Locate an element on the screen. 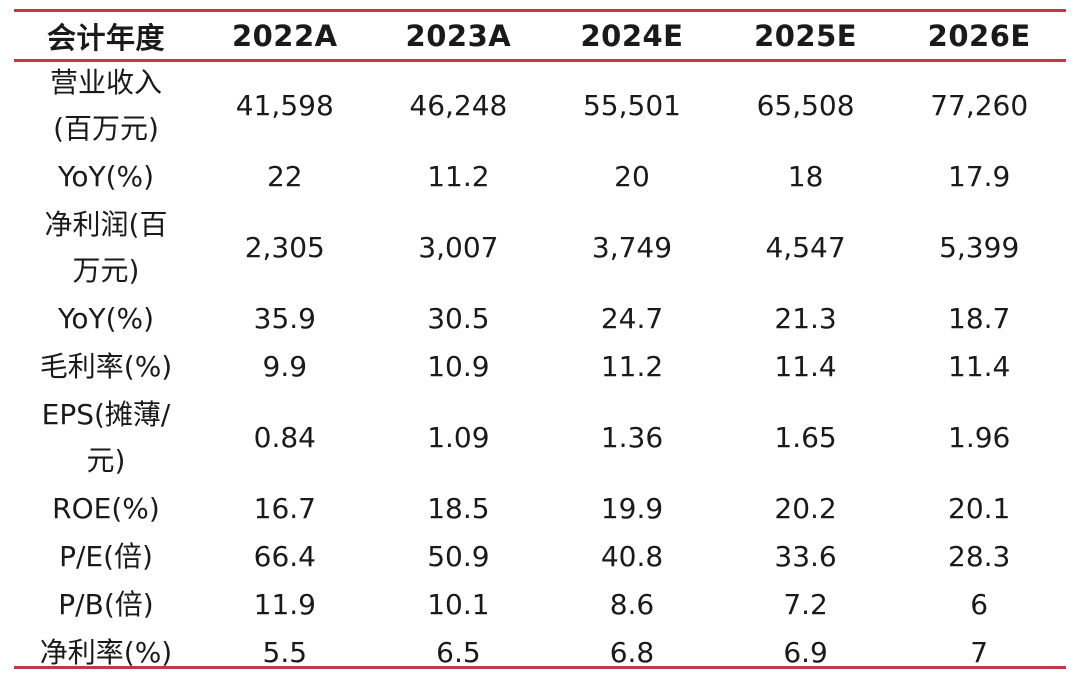  value-cell: 5,399 is located at coordinates (979, 247).